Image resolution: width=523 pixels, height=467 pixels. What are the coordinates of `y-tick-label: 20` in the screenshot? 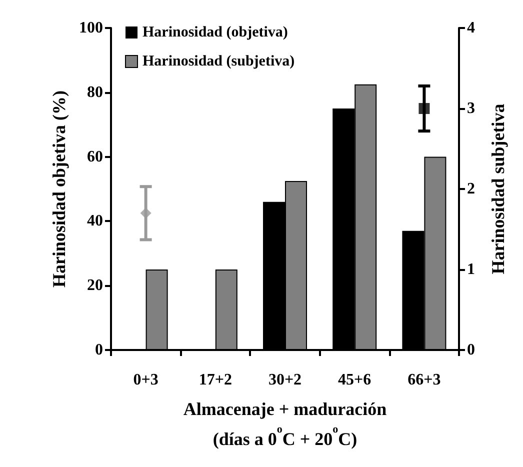 It's located at (95, 285).